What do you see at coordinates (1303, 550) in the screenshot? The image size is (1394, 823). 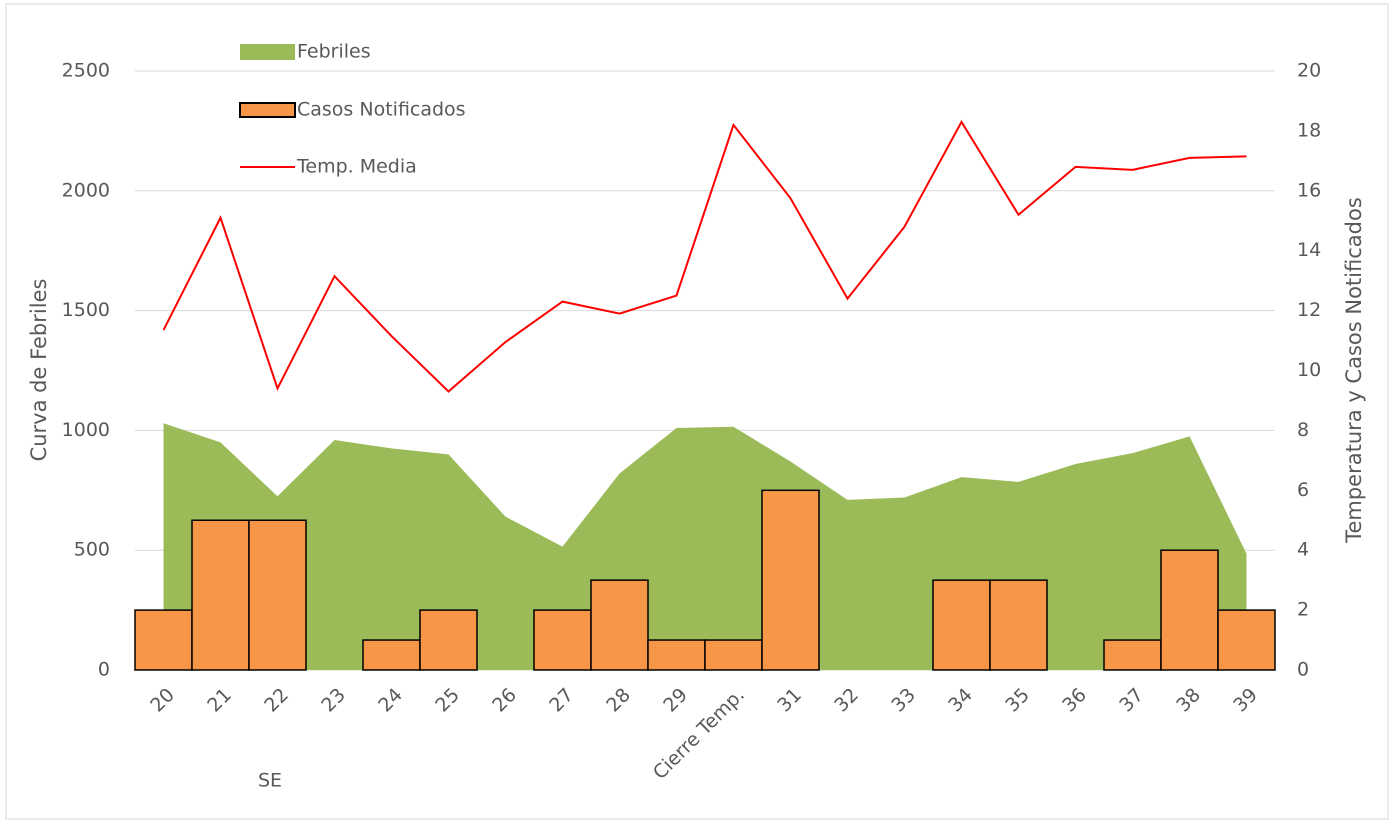 I see `y2-tick-label: 4` at bounding box center [1303, 550].